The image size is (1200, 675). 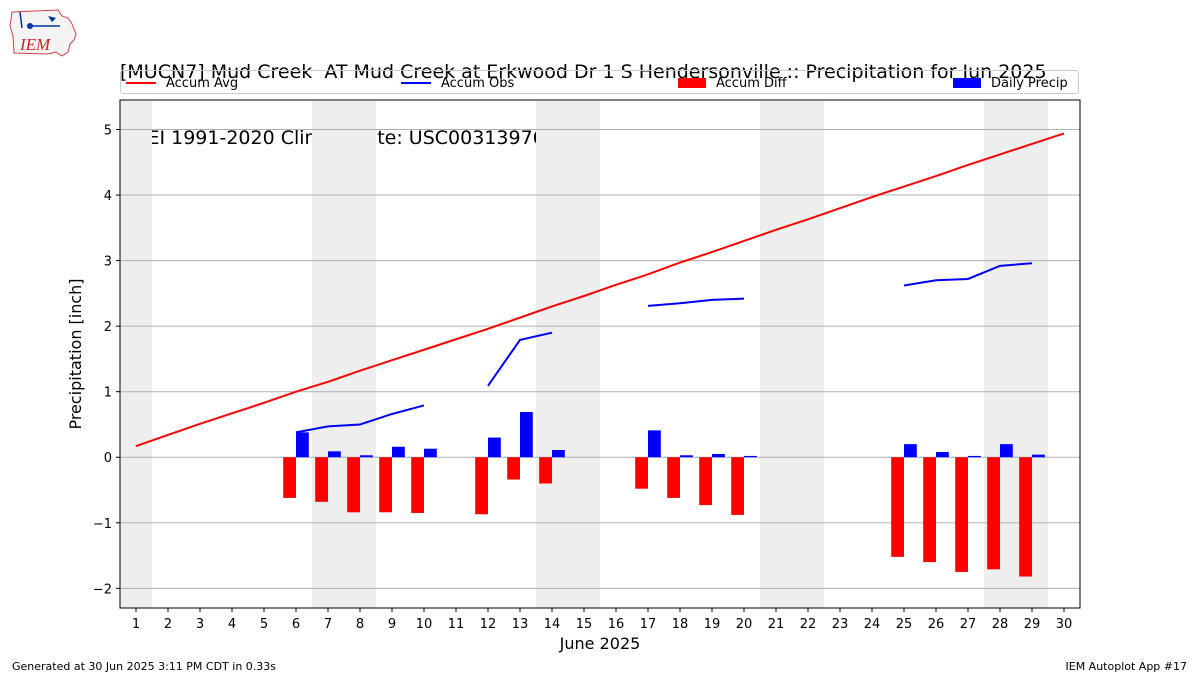 I want to click on legend-label: Daily Precip, so click(x=1029, y=83).